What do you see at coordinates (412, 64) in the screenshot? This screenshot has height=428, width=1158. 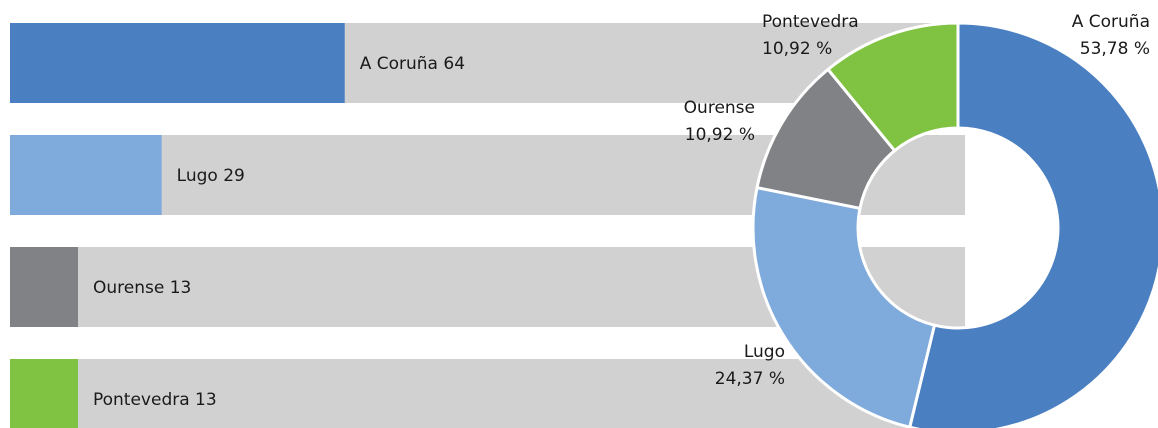 I see `bar-label: A Coruña 64` at bounding box center [412, 64].